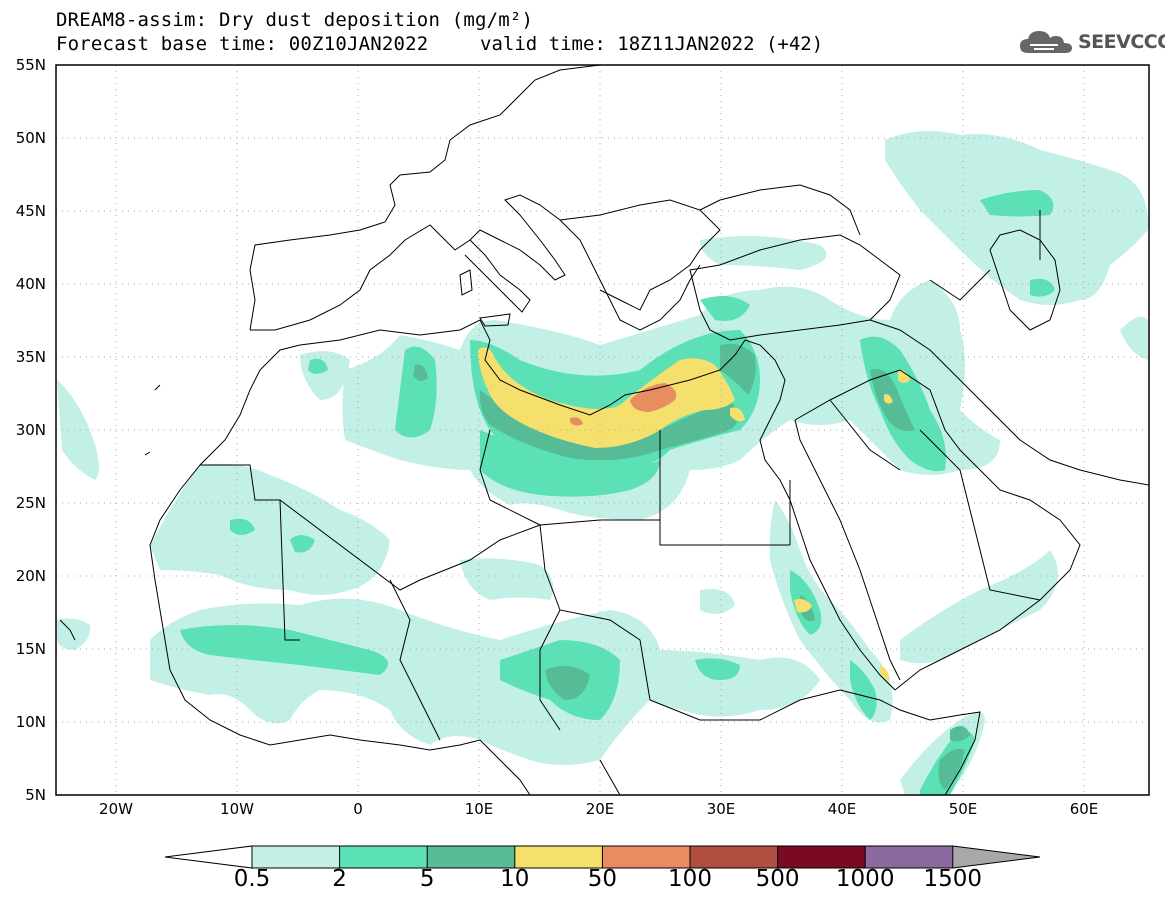 Image resolution: width=1165 pixels, height=907 pixels. Describe the element at coordinates (953, 879) in the screenshot. I see `colorbar-label: 1500` at that location.